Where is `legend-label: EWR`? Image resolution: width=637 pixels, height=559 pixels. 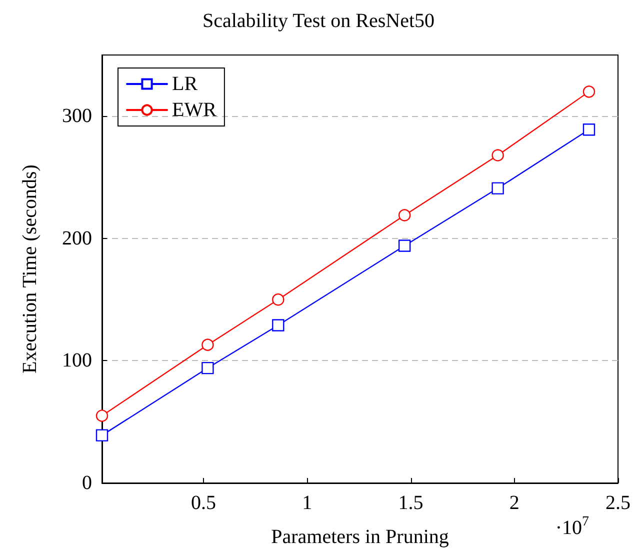 legend-label: EWR is located at coordinates (195, 110).